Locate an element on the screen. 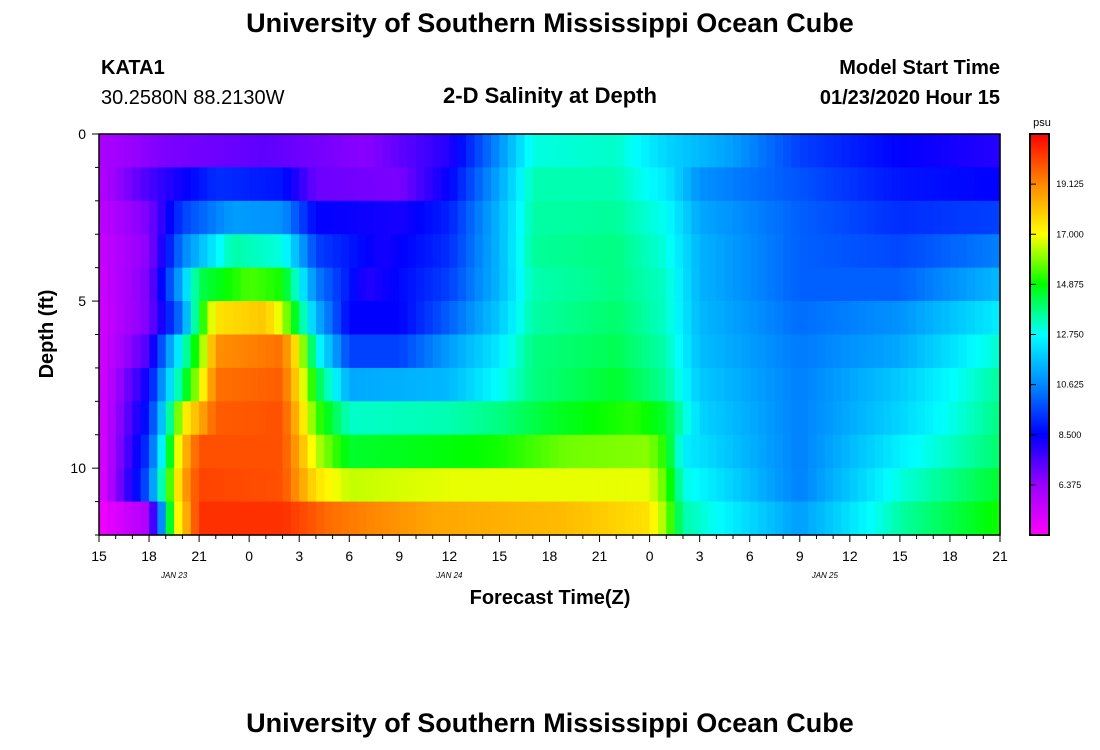 The image size is (1100, 750). x-tick-label: 6 is located at coordinates (349, 556).